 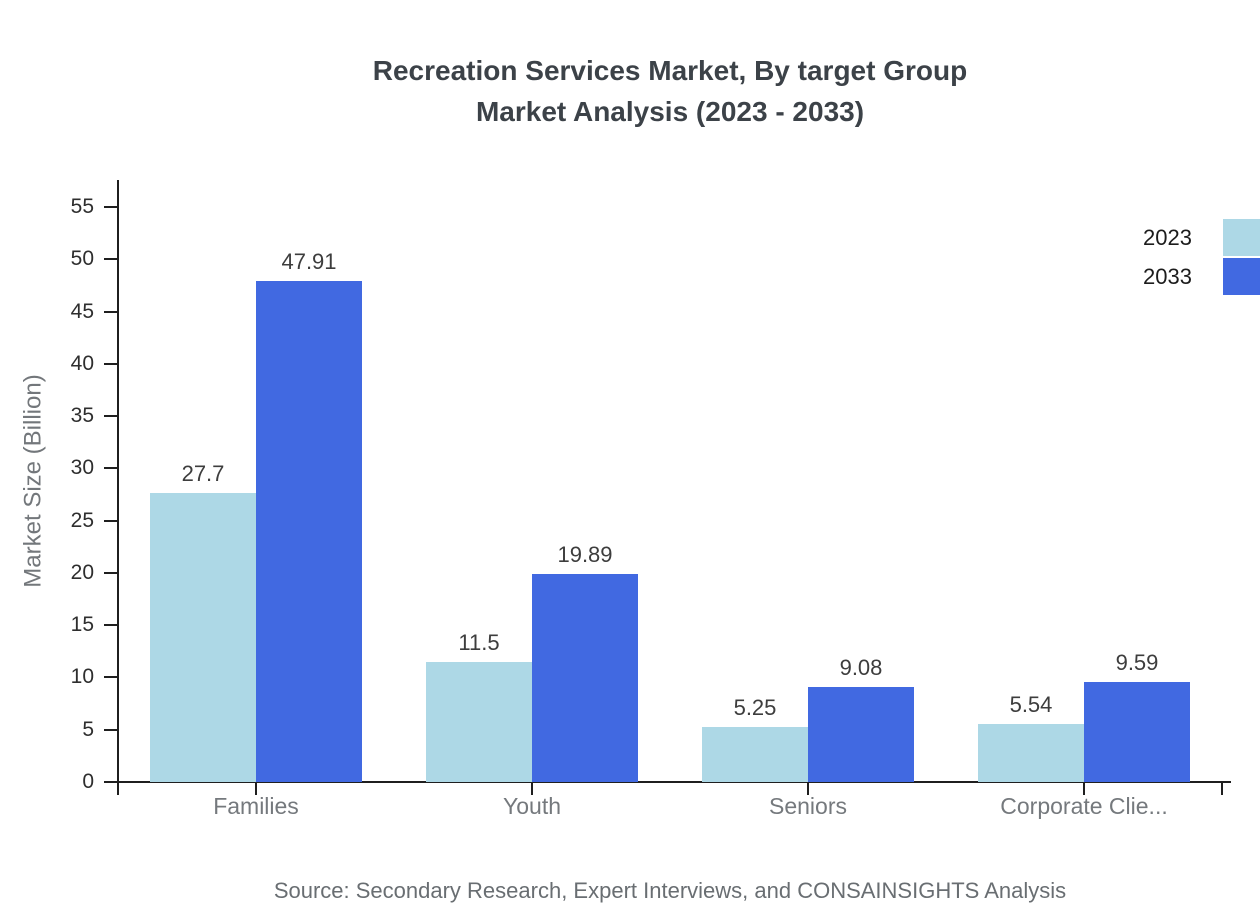 I want to click on x-axis-label: Seniors, so click(x=808, y=806).